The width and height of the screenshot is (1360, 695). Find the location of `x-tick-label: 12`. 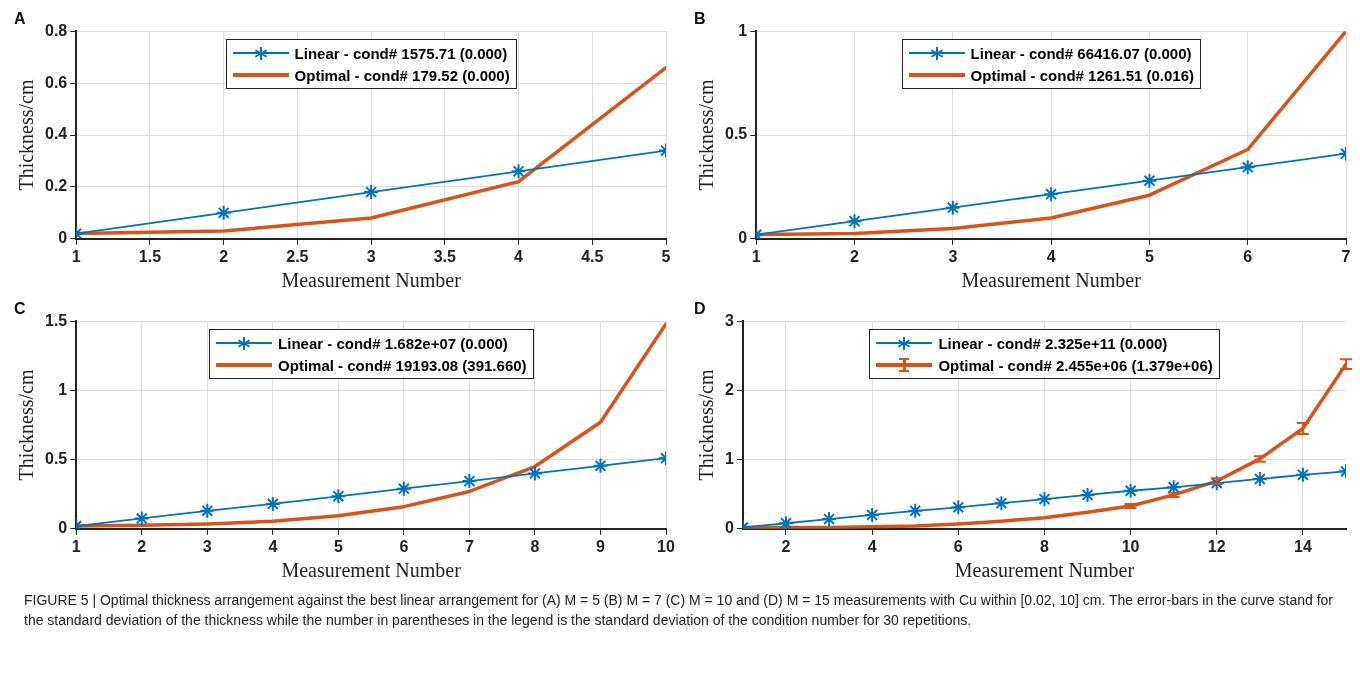

x-tick-label: 12 is located at coordinates (1216, 546).